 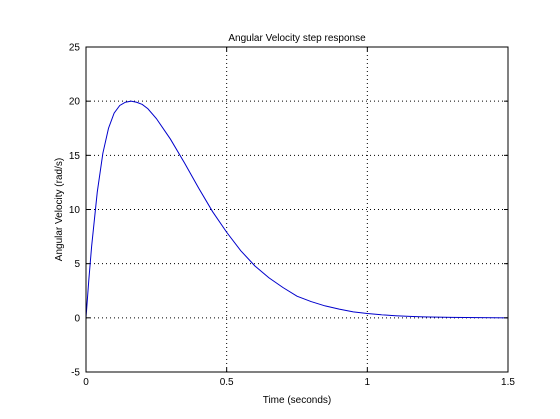 What do you see at coordinates (75, 102) in the screenshot?
I see `y-tick-label: 20` at bounding box center [75, 102].